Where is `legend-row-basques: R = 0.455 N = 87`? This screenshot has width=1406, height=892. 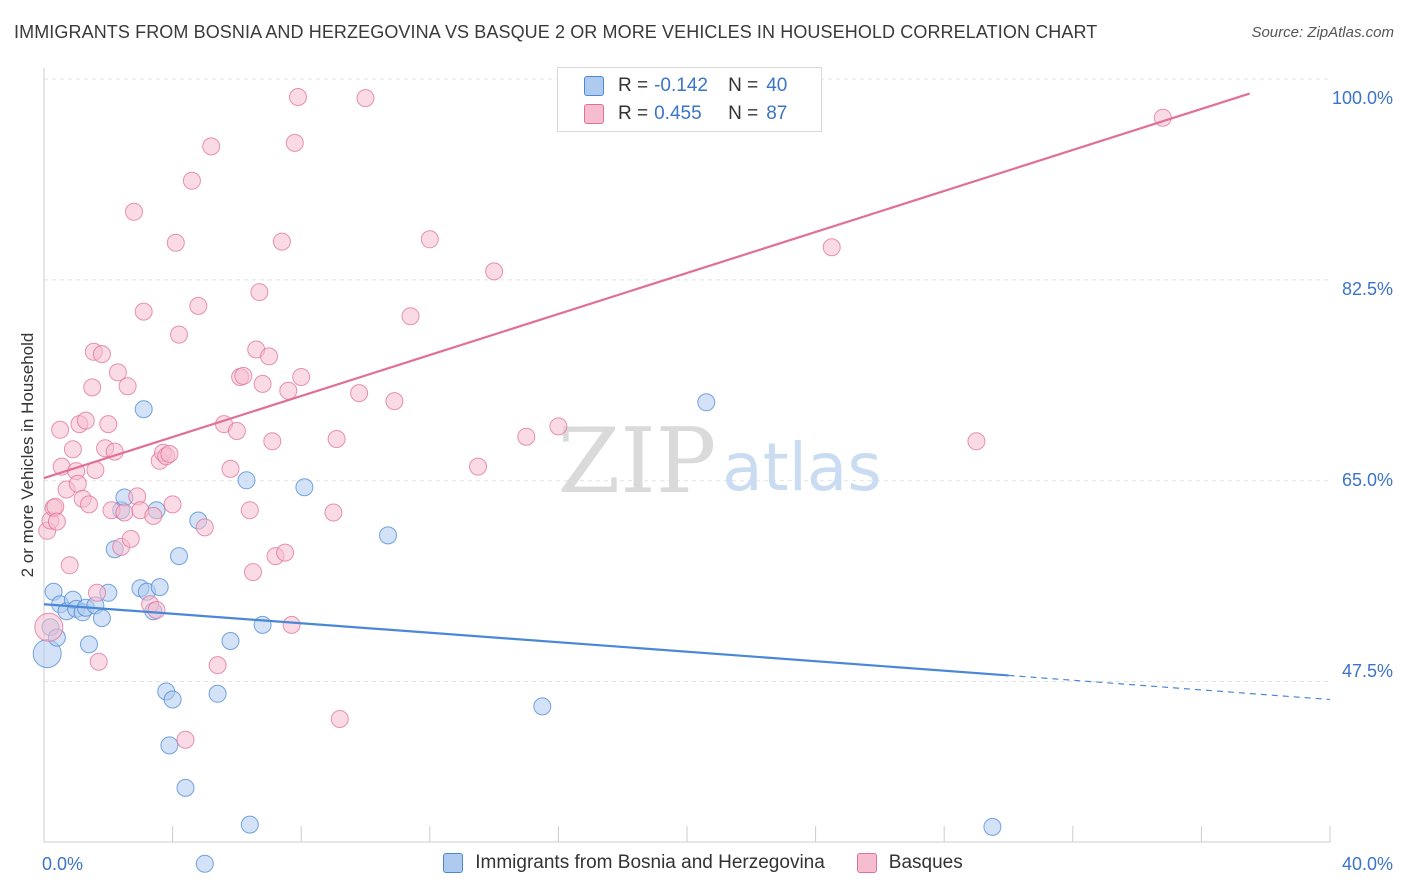
legend-row-basques: R = 0.455 N = 87 is located at coordinates (685, 114).